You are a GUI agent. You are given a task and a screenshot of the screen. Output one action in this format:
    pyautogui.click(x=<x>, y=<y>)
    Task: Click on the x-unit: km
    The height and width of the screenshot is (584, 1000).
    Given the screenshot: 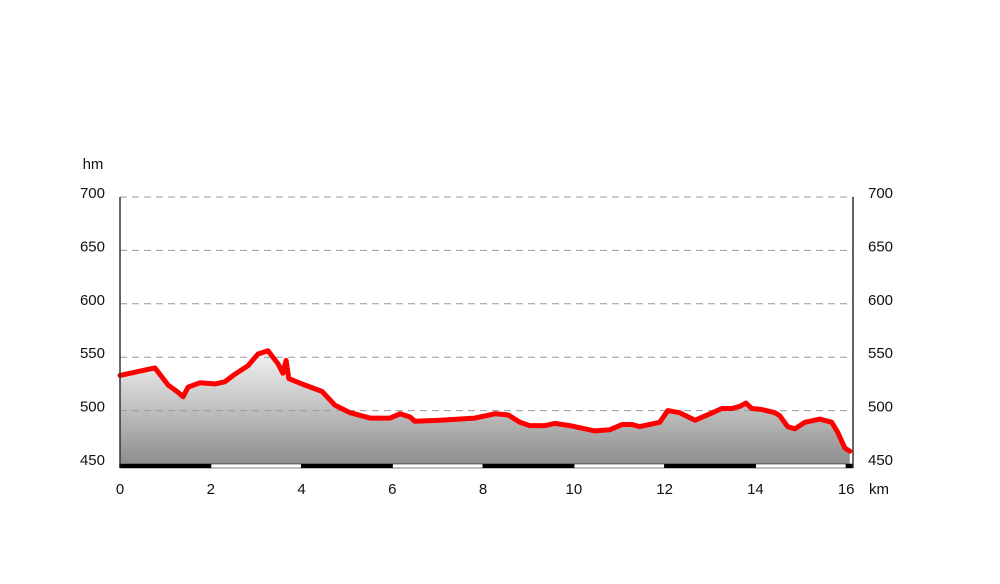 What is the action you would take?
    pyautogui.click(x=879, y=489)
    